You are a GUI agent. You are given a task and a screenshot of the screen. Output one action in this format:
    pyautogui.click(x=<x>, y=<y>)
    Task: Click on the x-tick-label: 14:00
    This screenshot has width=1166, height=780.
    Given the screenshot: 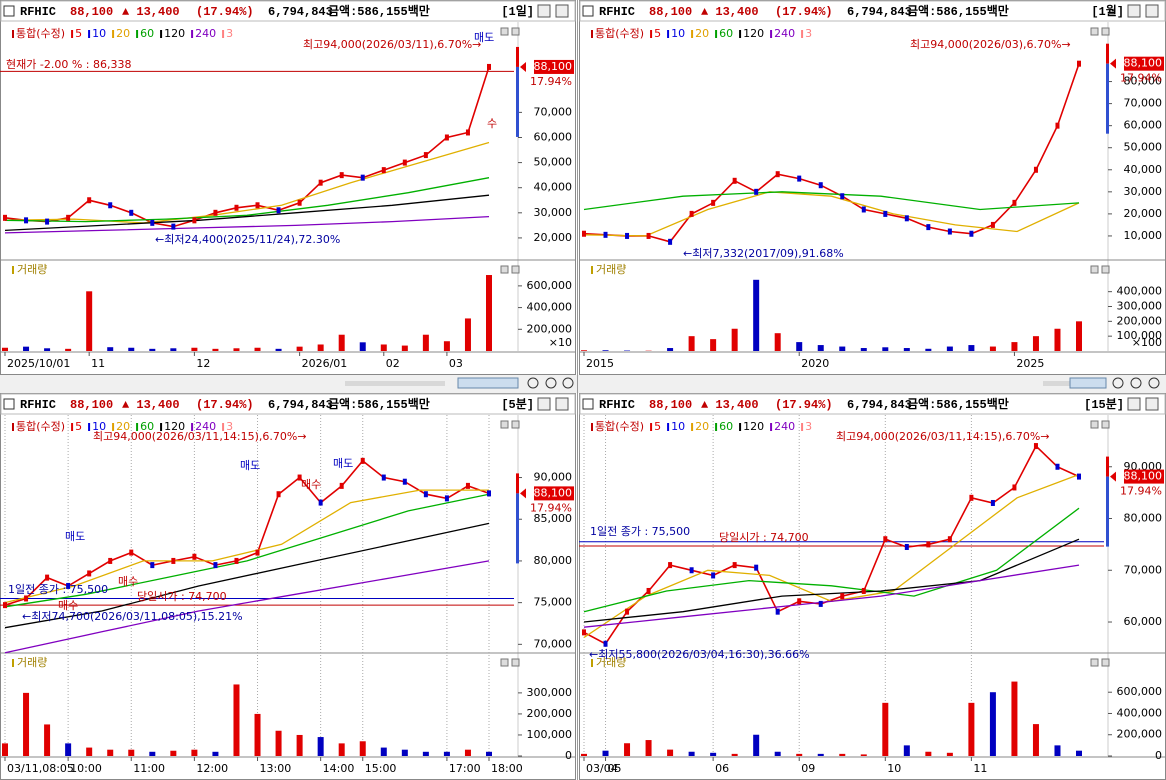 What is the action you would take?
    pyautogui.click(x=339, y=768)
    